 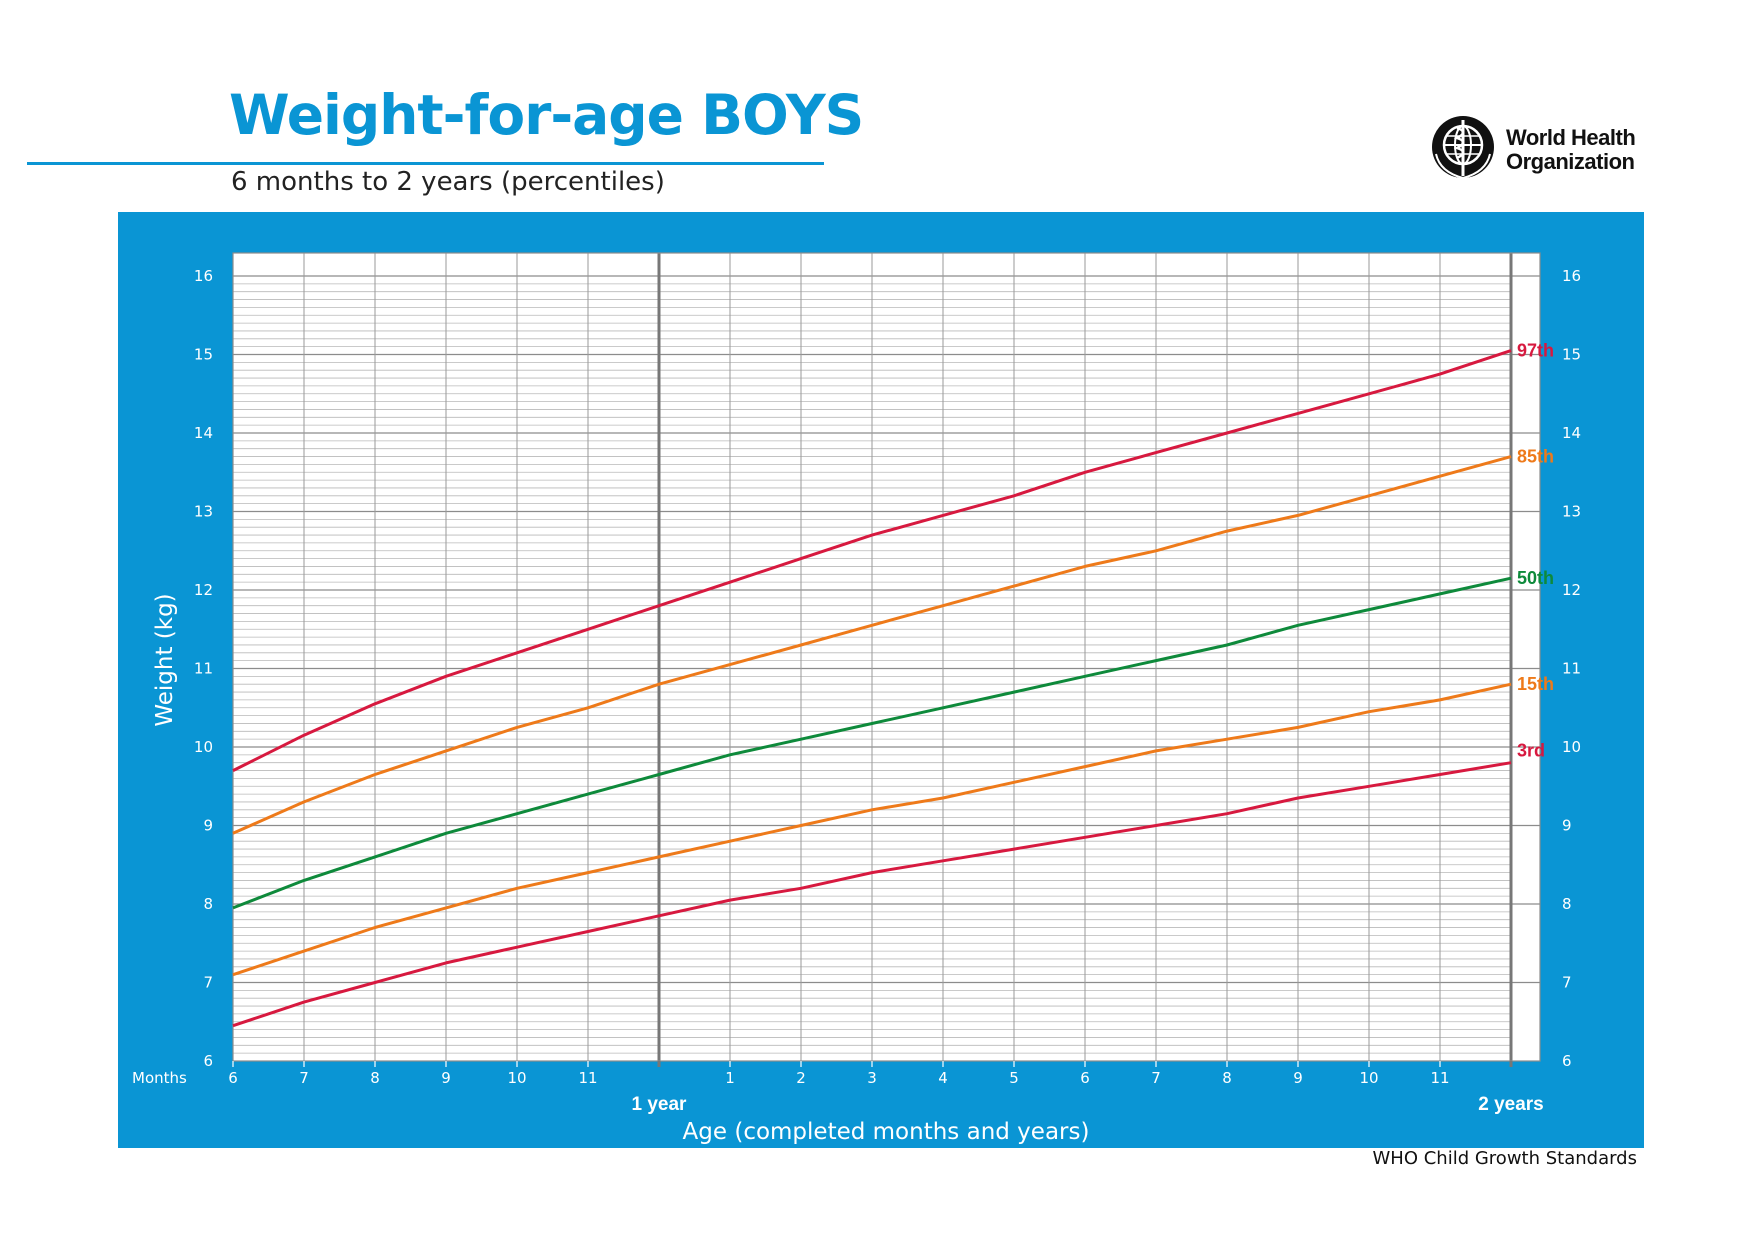 I want to click on y-tick-label-left: 10, so click(x=203, y=747).